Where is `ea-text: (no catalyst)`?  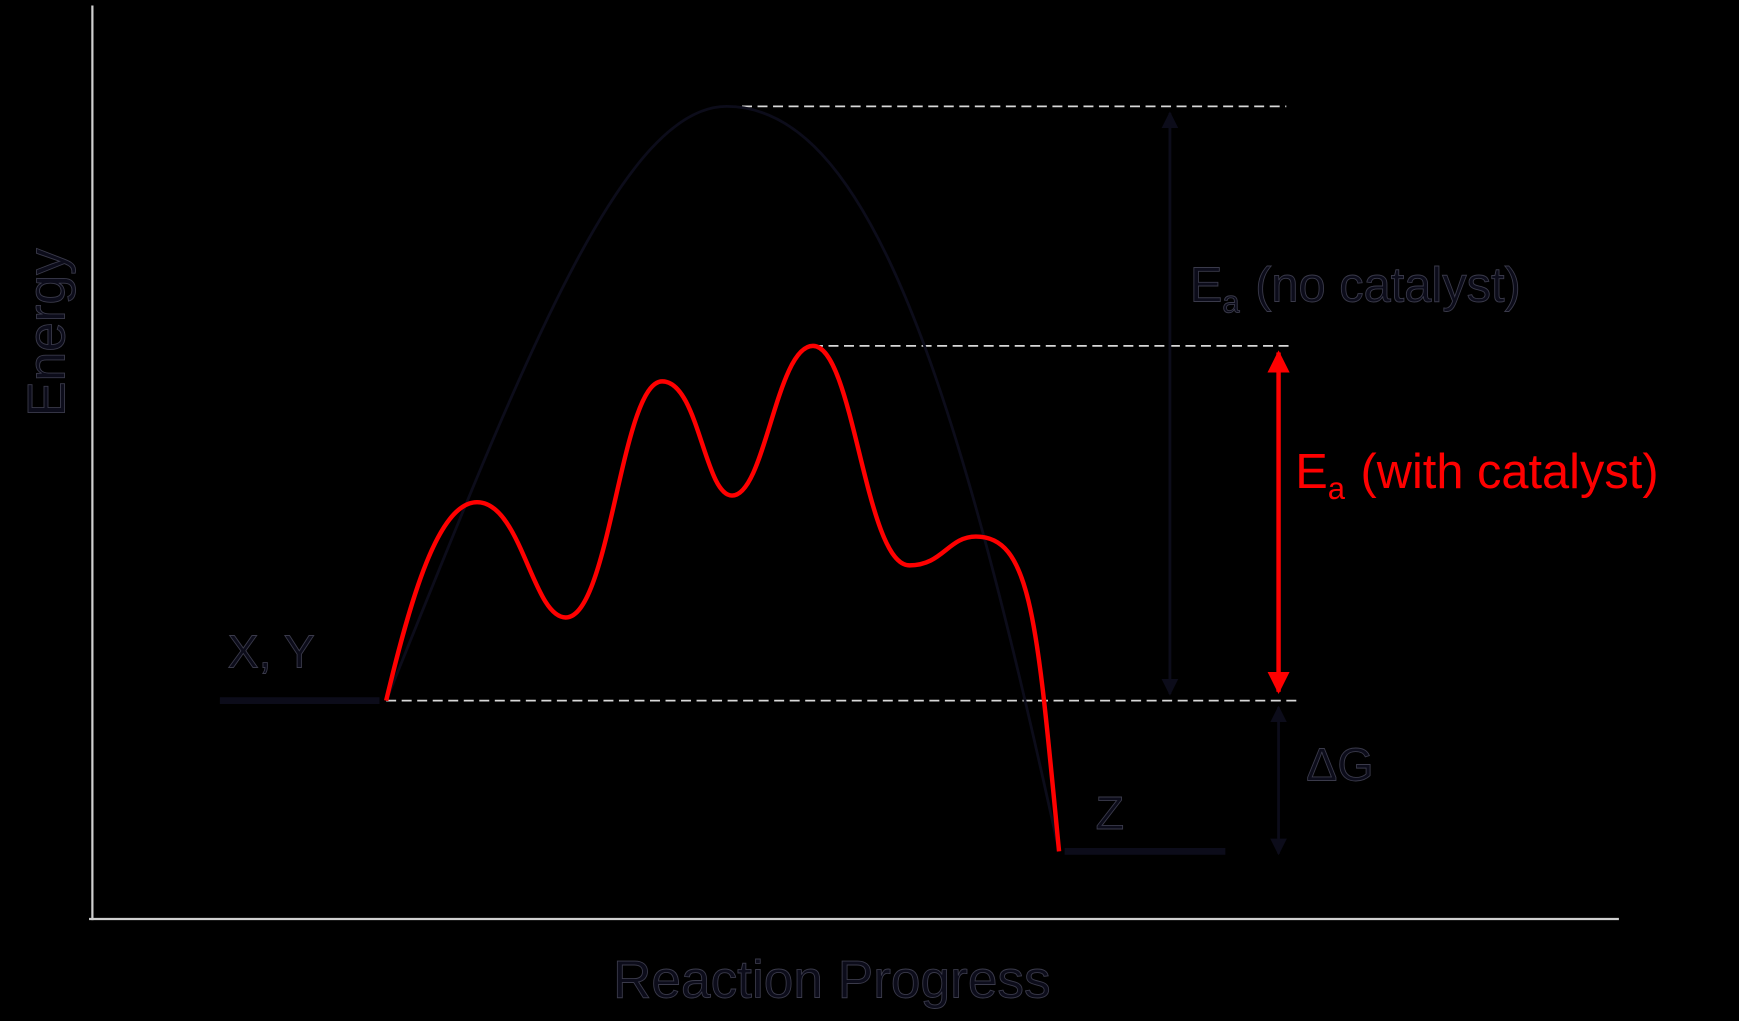 ea-text: (no catalyst) is located at coordinates (1388, 286).